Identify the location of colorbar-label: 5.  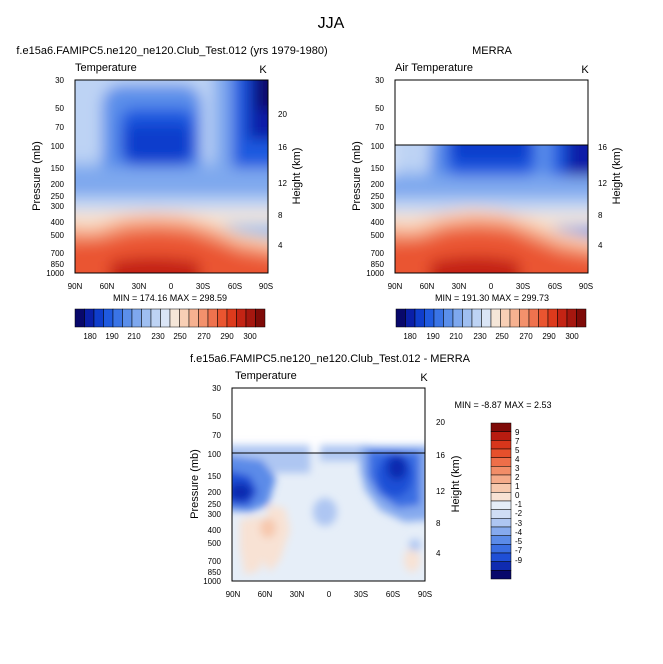
(517, 450).